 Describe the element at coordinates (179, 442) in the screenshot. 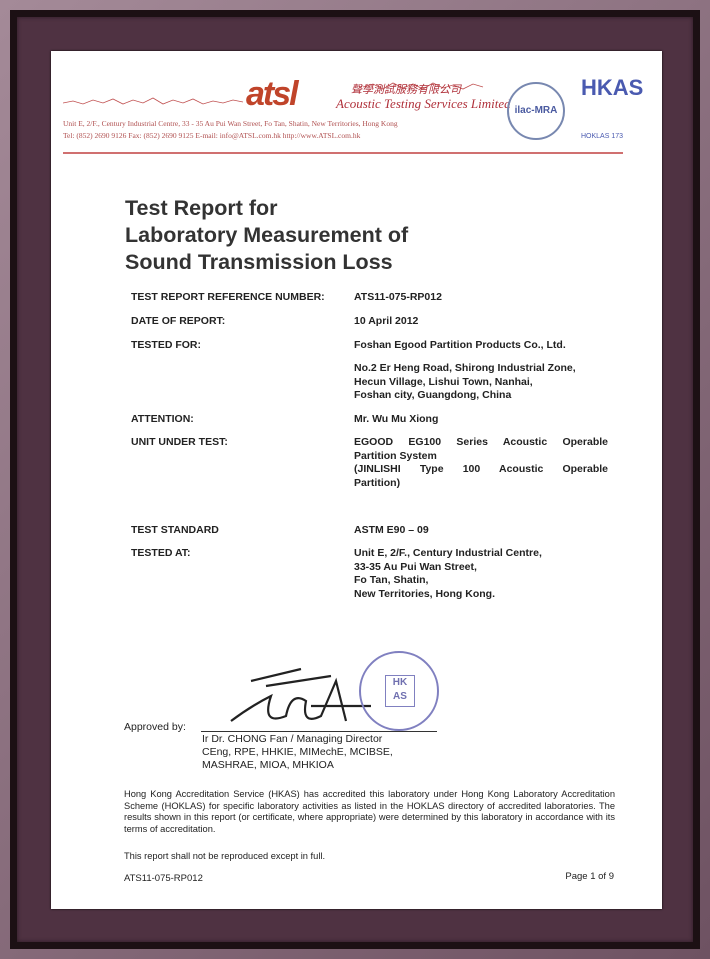

I see `field-label: UNIT UNDER TEST:` at that location.